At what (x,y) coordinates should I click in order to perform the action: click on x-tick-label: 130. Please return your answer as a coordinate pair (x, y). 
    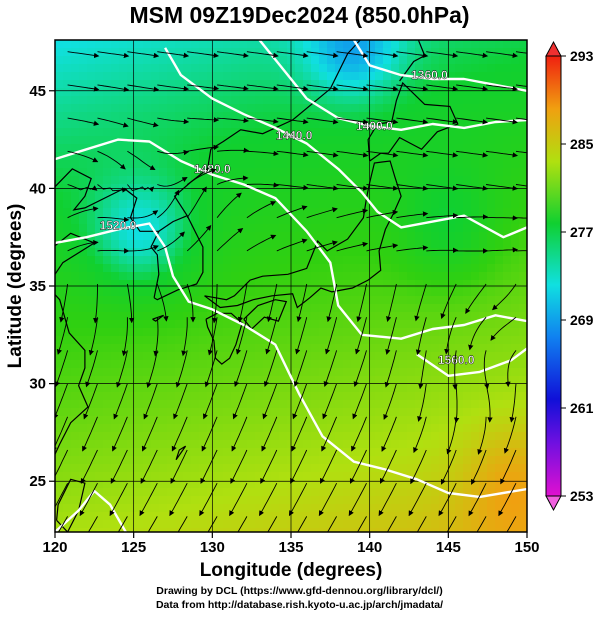
    Looking at the image, I should click on (212, 547).